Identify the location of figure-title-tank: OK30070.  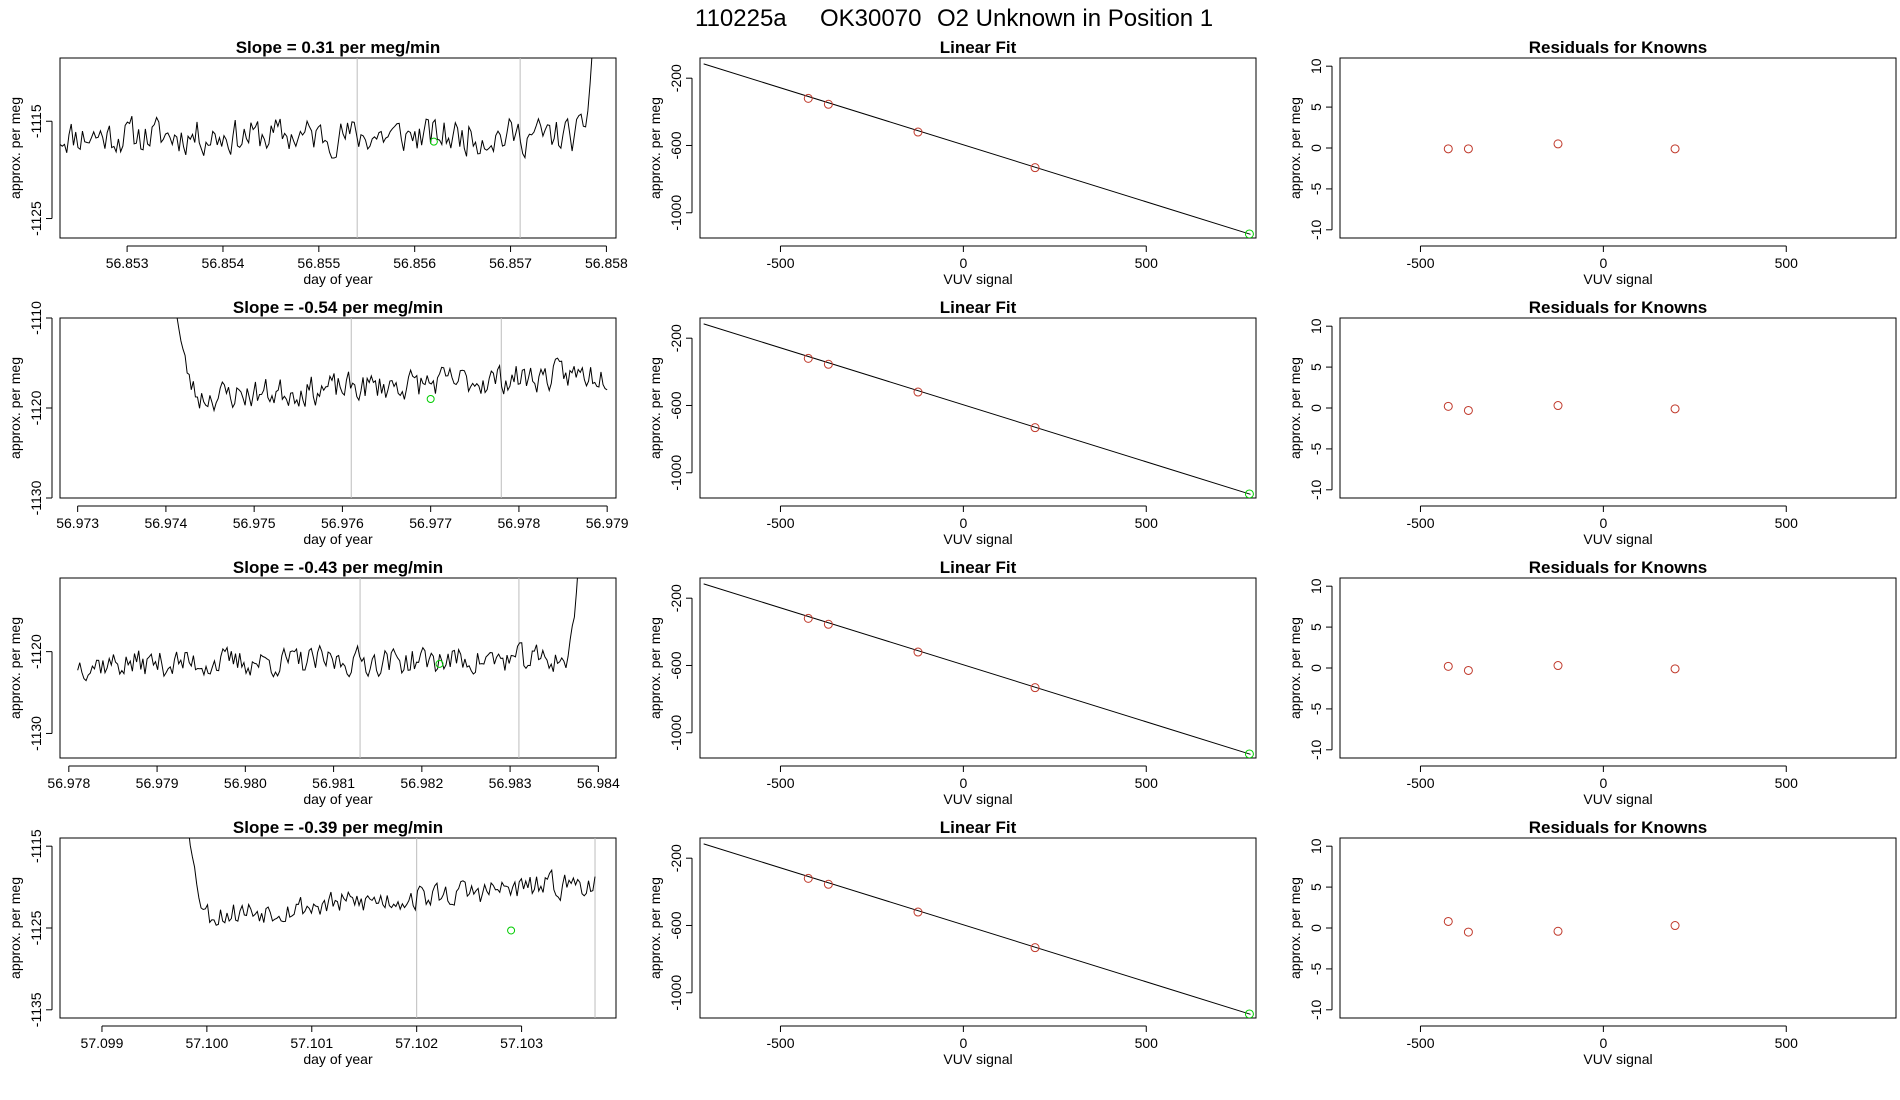
(870, 18).